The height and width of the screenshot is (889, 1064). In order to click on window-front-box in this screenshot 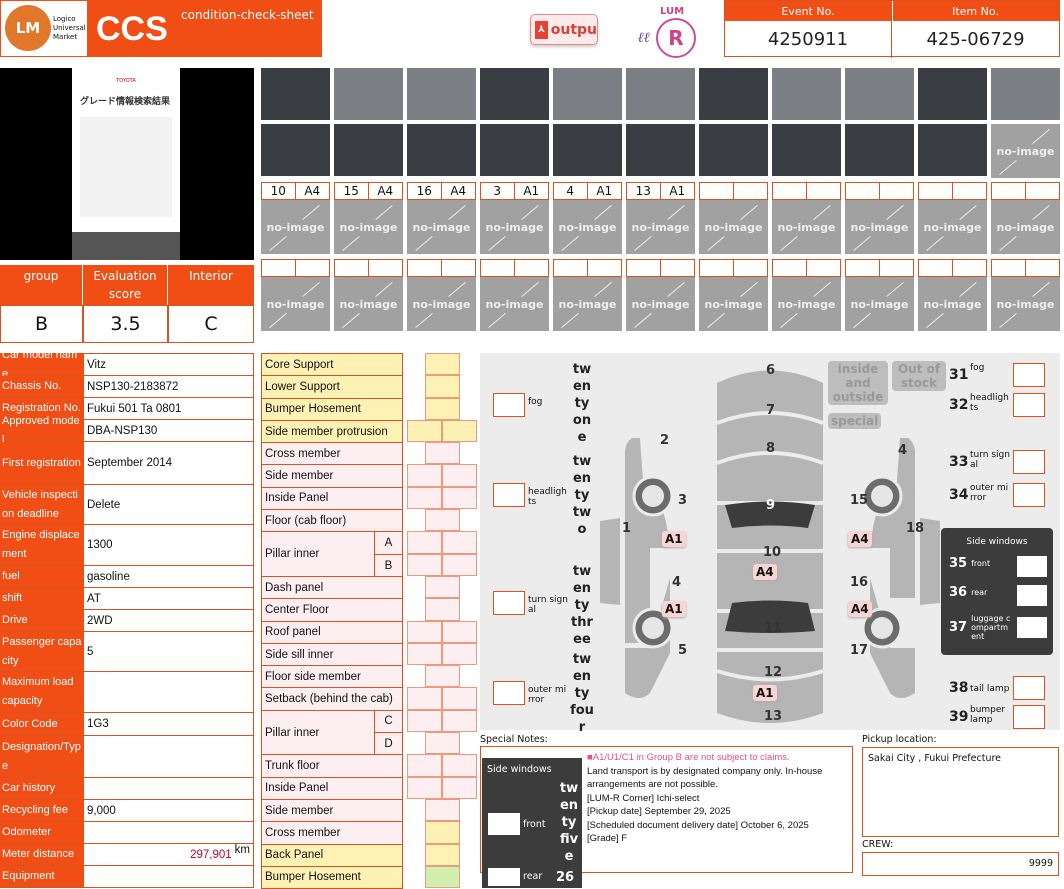, I will do `click(504, 824)`.